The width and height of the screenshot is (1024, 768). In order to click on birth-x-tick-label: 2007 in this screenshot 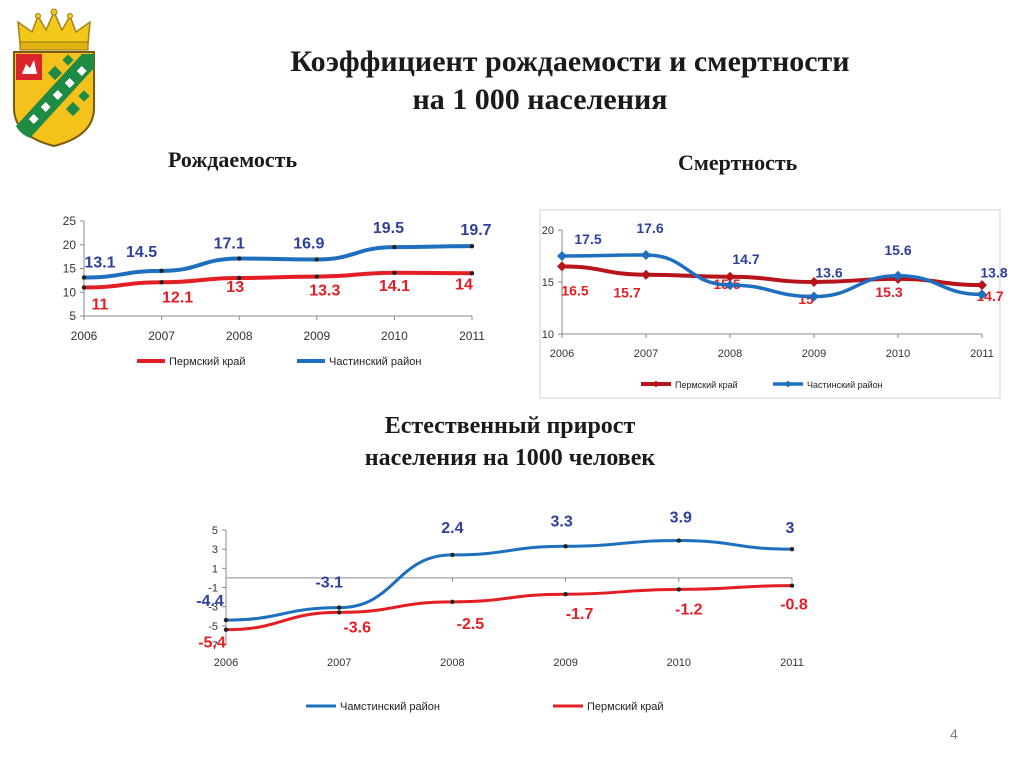, I will do `click(161, 336)`.